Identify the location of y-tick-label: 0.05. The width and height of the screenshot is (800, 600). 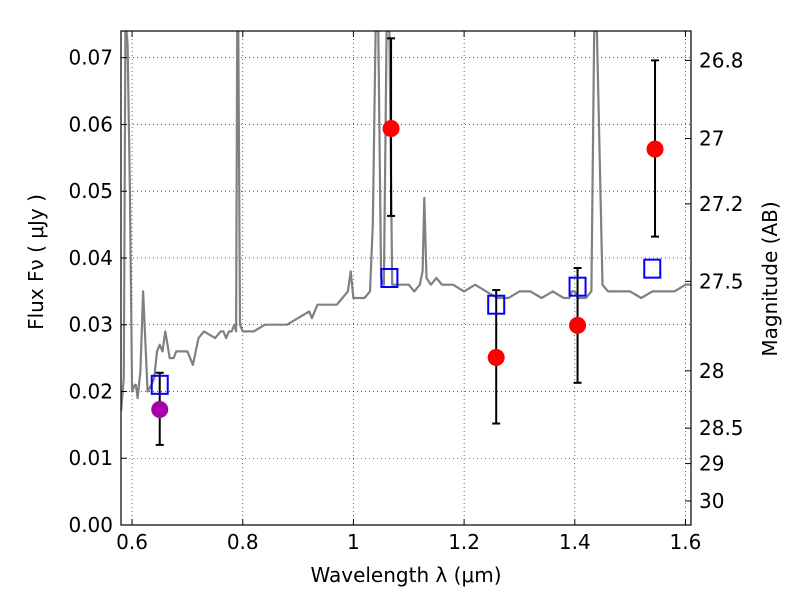
(90, 191).